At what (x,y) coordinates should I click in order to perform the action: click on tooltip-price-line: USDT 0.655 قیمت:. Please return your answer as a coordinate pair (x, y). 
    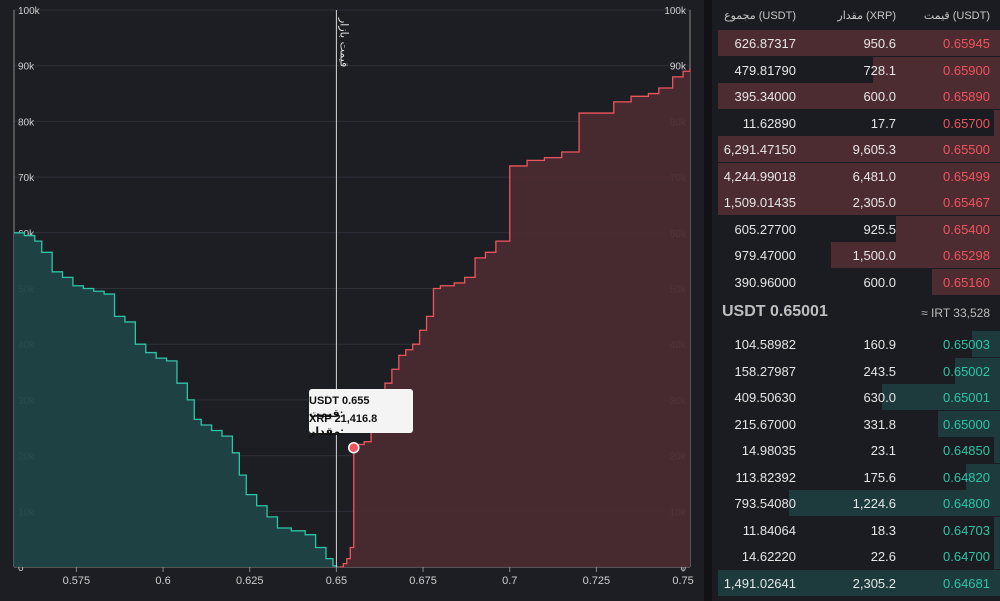
    Looking at the image, I should click on (357, 407).